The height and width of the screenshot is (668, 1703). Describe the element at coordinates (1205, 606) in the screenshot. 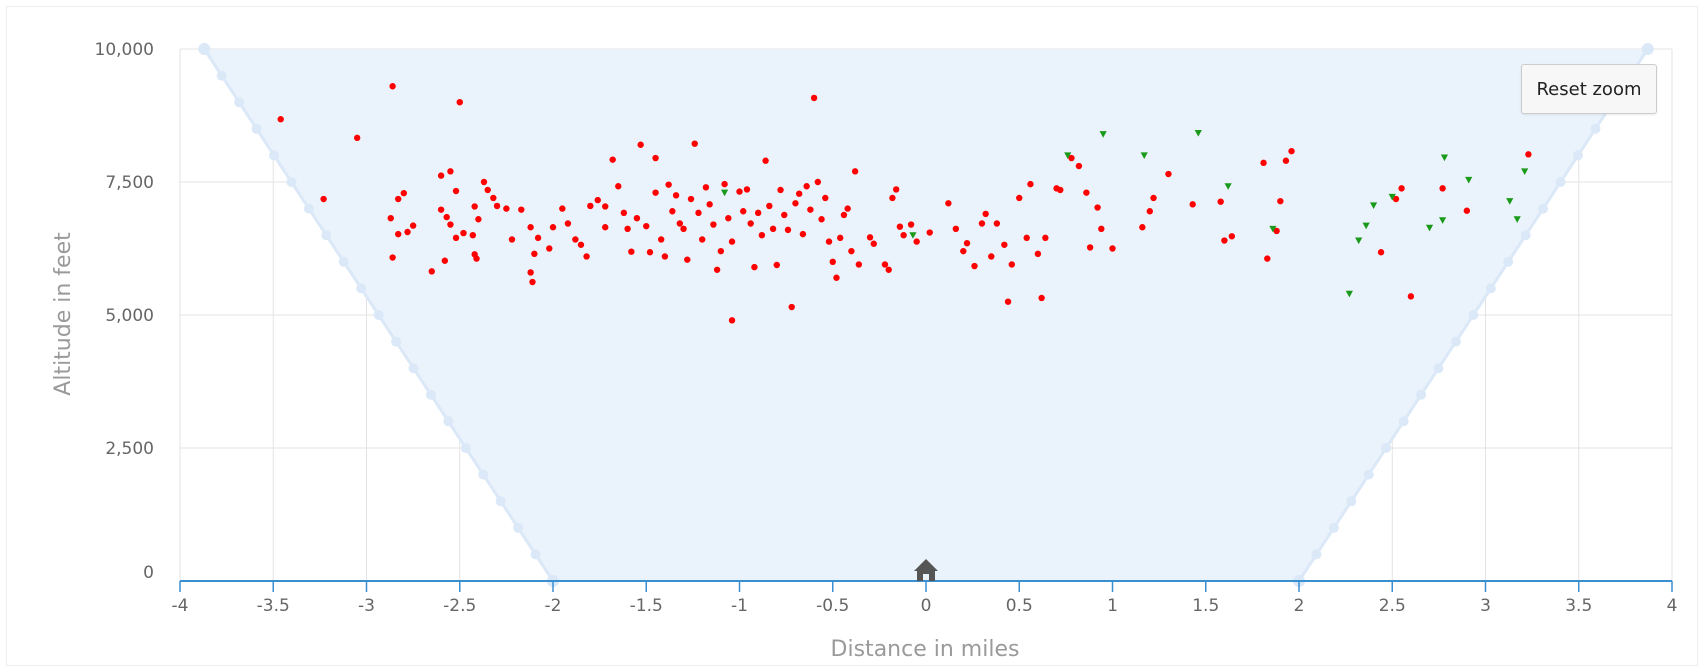

I see `x-tick-label: 1.5` at that location.